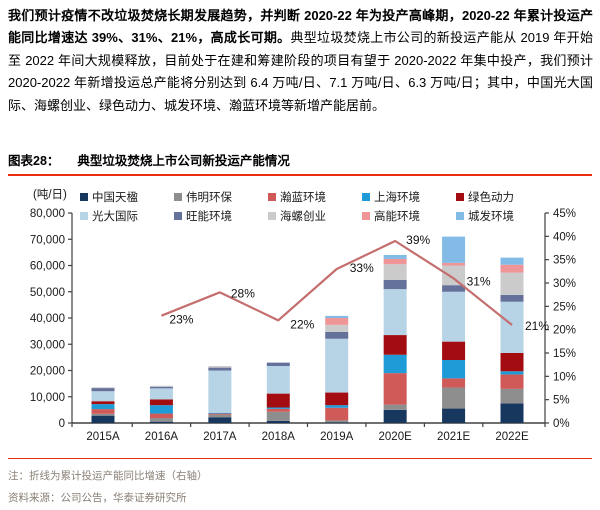 The image size is (600, 510). What do you see at coordinates (47, 267) in the screenshot?
I see `left-axis-label: 60,000` at bounding box center [47, 267].